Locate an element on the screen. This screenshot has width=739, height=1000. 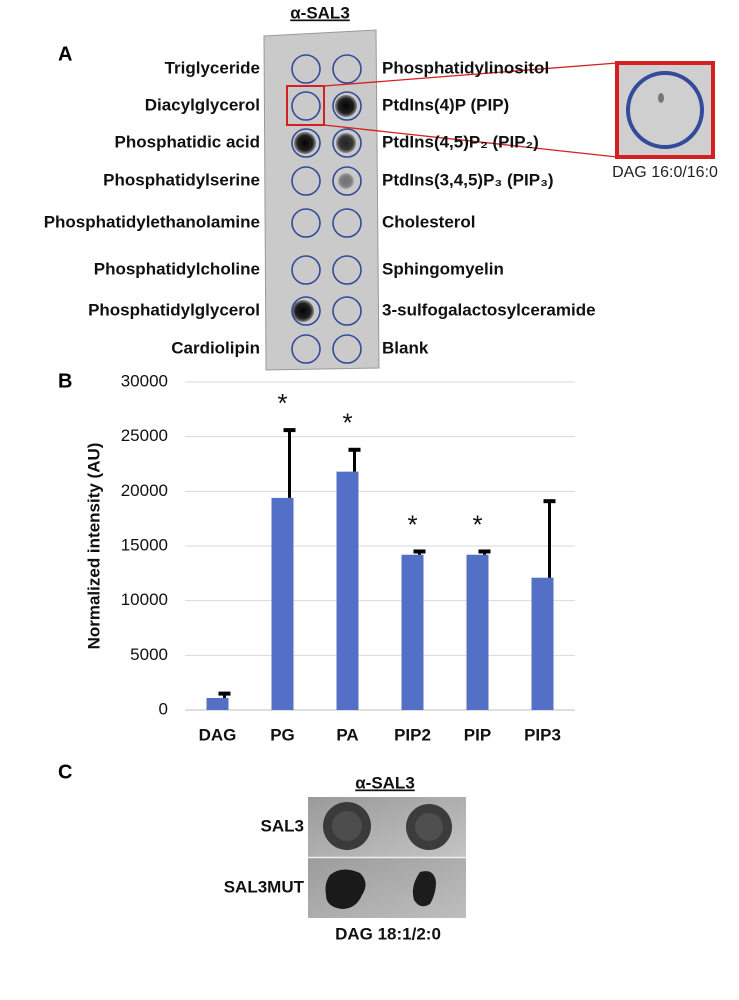
lipid-label: PtdIns(4)P (PIP) is located at coordinates (445, 104).